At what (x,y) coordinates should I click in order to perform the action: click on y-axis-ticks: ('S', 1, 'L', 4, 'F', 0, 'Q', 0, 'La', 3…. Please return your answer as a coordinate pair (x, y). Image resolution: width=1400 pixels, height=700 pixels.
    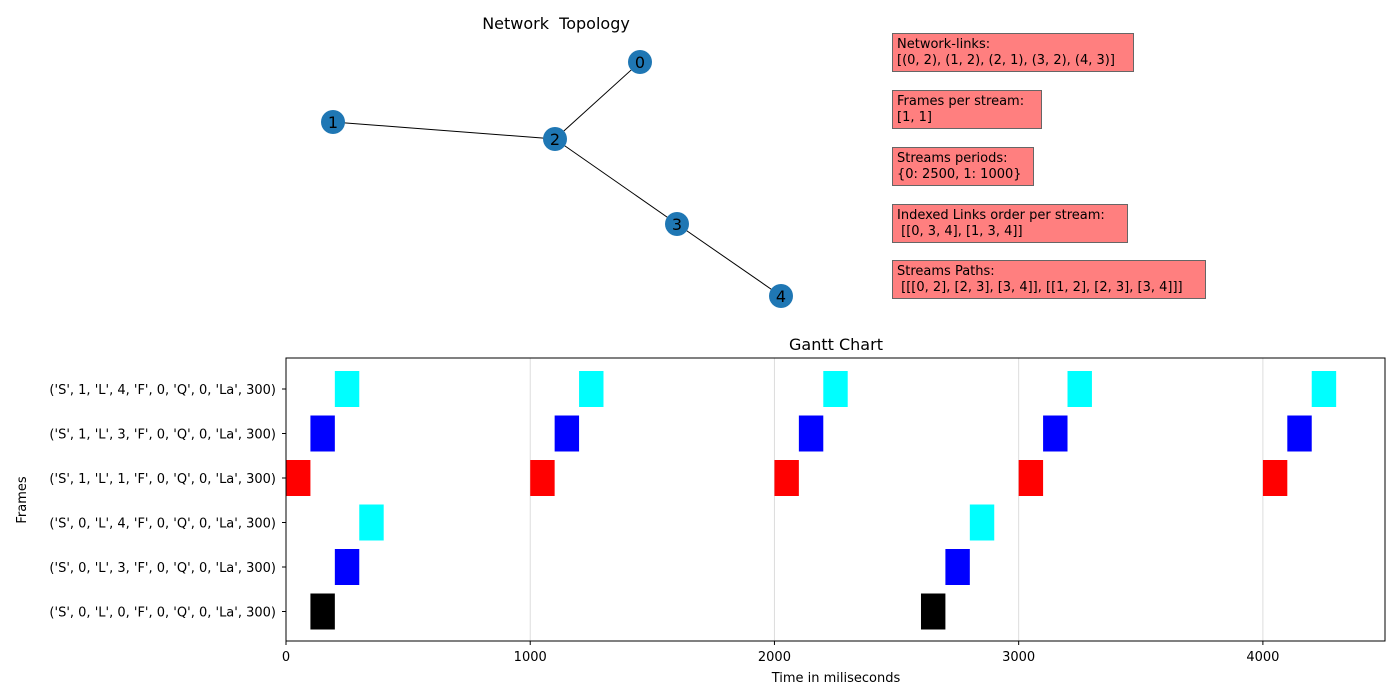
    Looking at the image, I should click on (167, 502).